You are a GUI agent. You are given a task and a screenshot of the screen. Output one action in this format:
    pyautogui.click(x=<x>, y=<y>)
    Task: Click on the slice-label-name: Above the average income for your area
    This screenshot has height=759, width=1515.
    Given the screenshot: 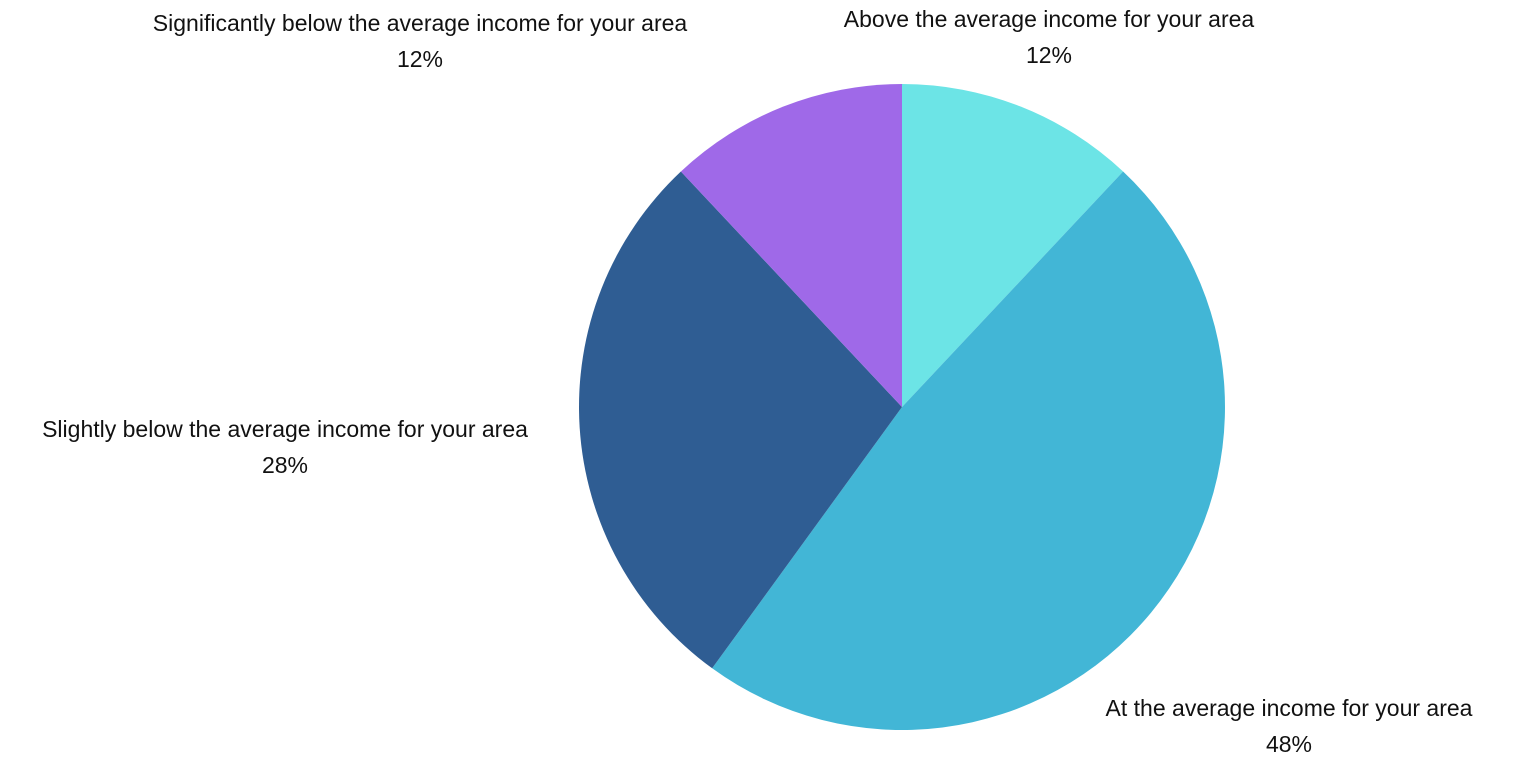 What is the action you would take?
    pyautogui.click(x=1049, y=19)
    